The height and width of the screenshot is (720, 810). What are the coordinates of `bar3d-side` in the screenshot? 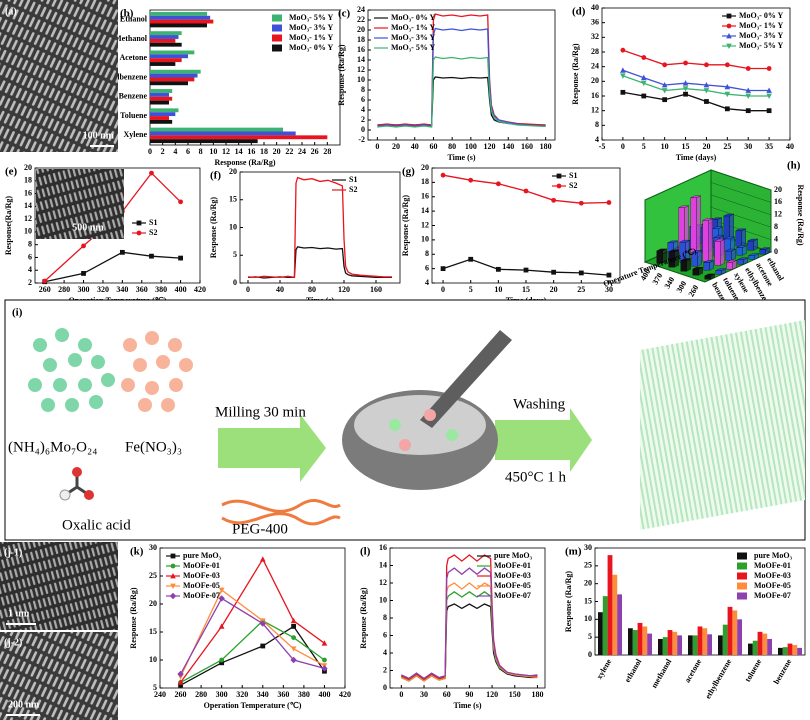 It's located at (699, 258).